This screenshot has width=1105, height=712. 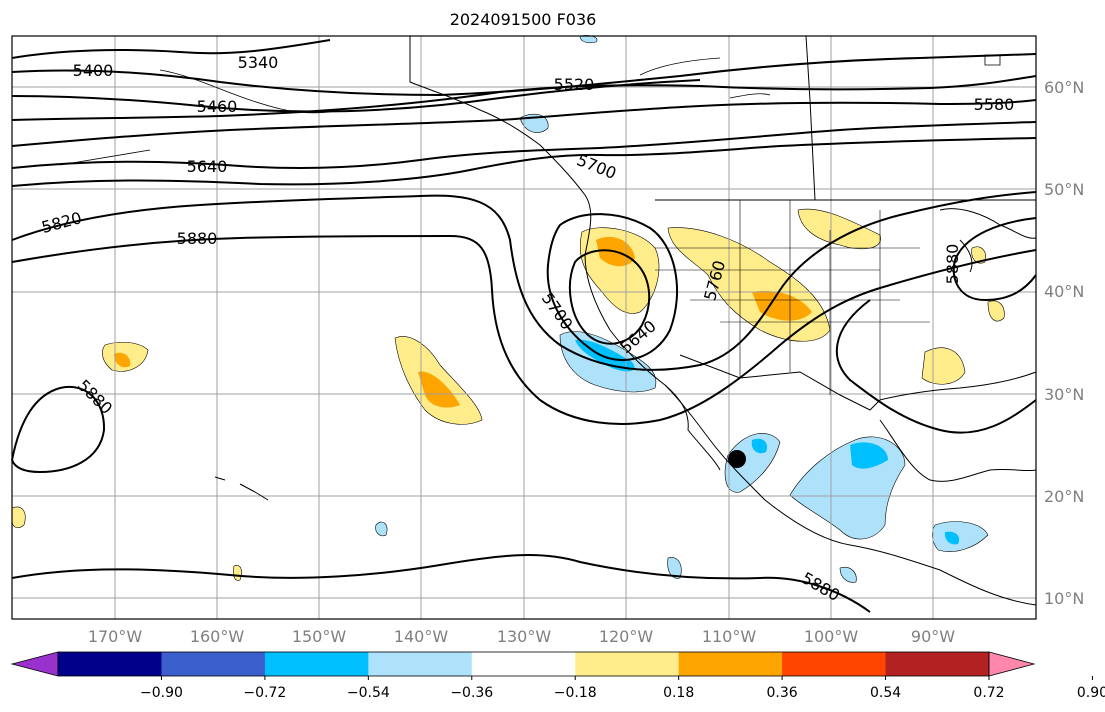 I want to click on lat-tick-label: 10°N, so click(x=1064, y=598).